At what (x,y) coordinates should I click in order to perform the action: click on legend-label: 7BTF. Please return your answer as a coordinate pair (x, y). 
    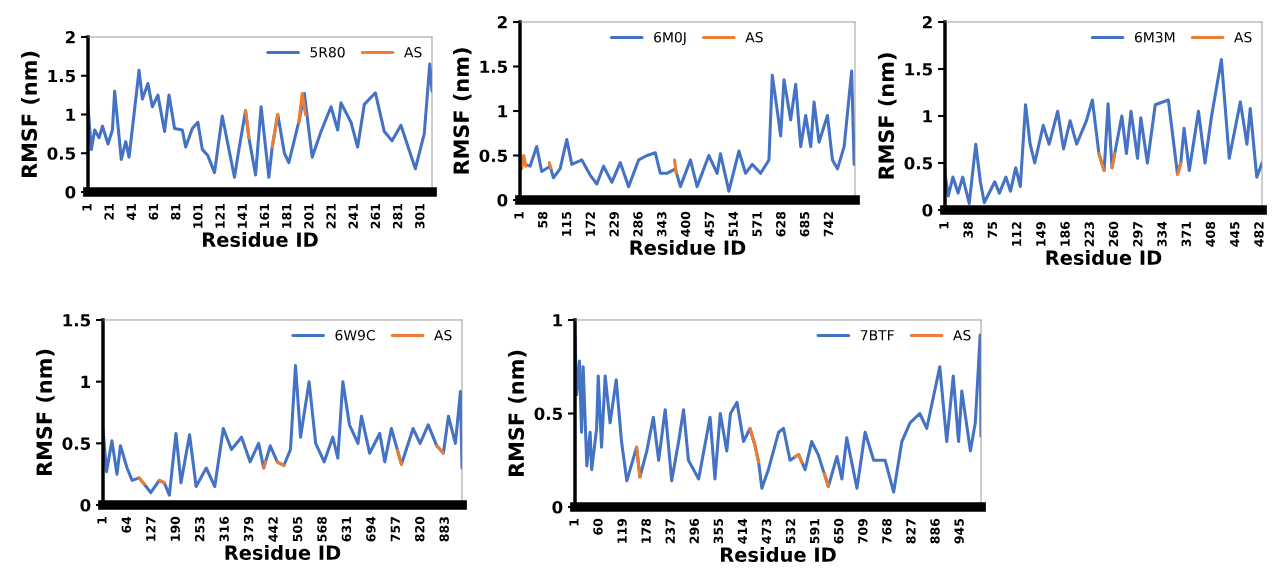
    Looking at the image, I should click on (877, 335).